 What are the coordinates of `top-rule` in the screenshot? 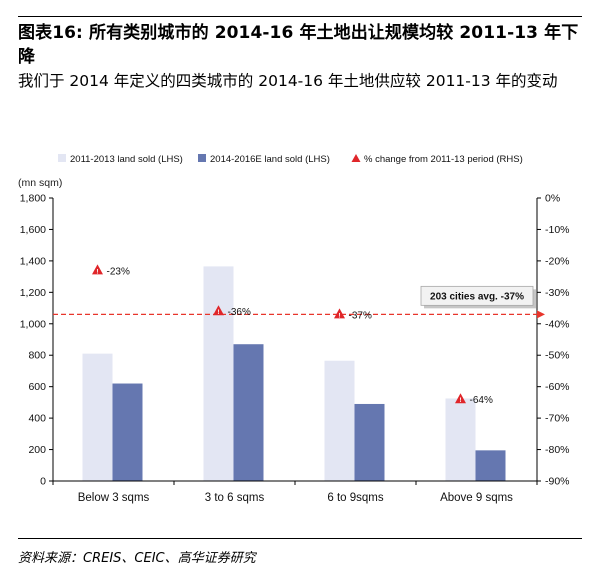 It's located at (300, 16).